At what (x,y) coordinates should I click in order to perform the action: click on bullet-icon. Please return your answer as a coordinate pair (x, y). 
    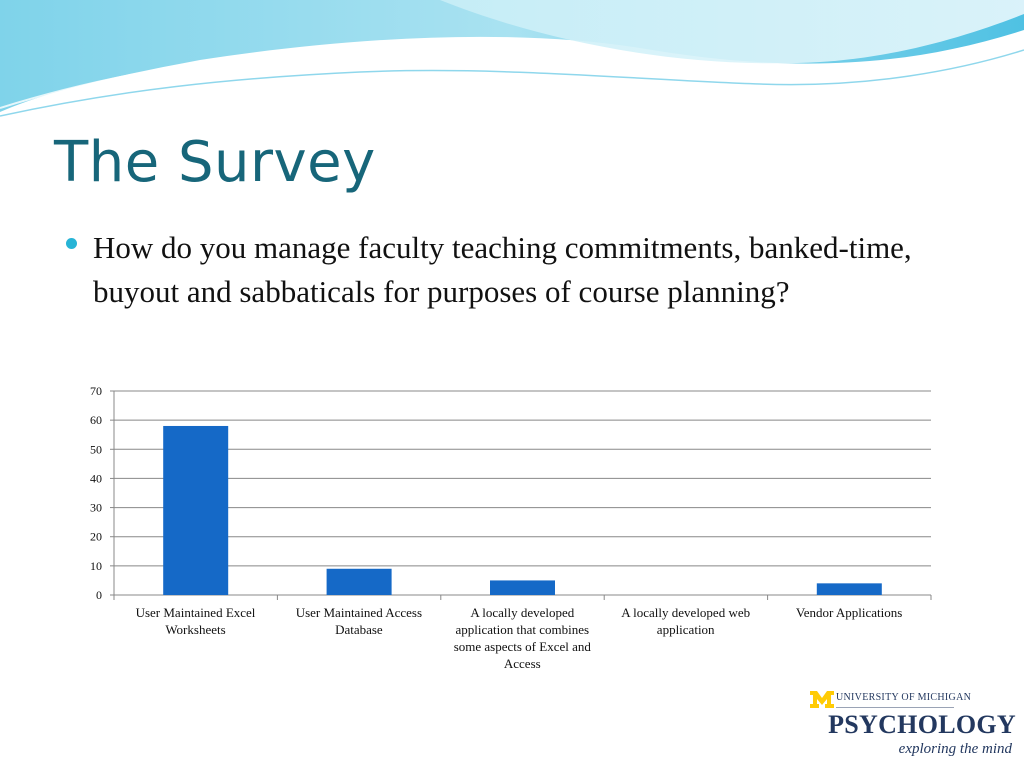
    Looking at the image, I should click on (71, 243).